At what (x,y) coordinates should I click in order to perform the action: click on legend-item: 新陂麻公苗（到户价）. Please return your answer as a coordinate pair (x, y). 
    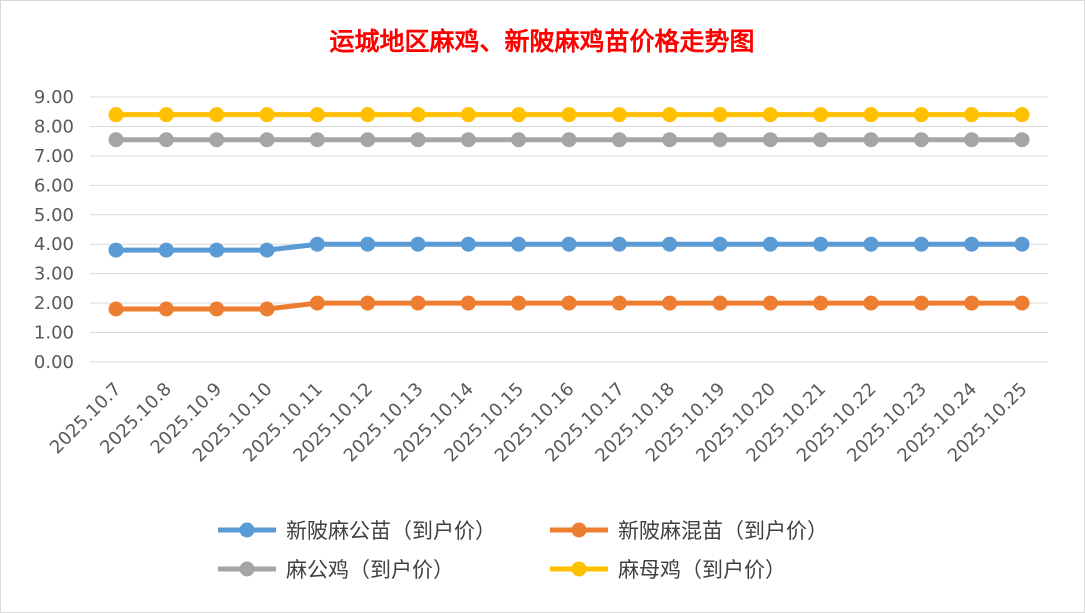
    Looking at the image, I should click on (357, 531).